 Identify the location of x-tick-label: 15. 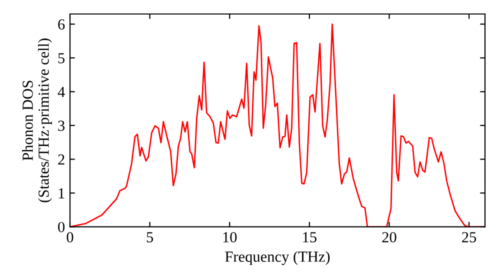
(309, 237).